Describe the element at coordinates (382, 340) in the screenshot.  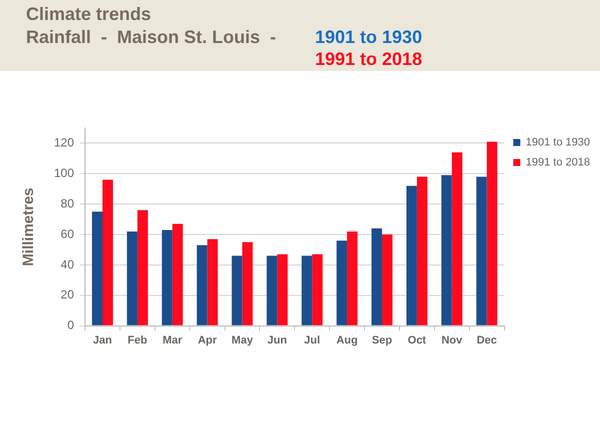
I see `x-tick-label: Sep` at that location.